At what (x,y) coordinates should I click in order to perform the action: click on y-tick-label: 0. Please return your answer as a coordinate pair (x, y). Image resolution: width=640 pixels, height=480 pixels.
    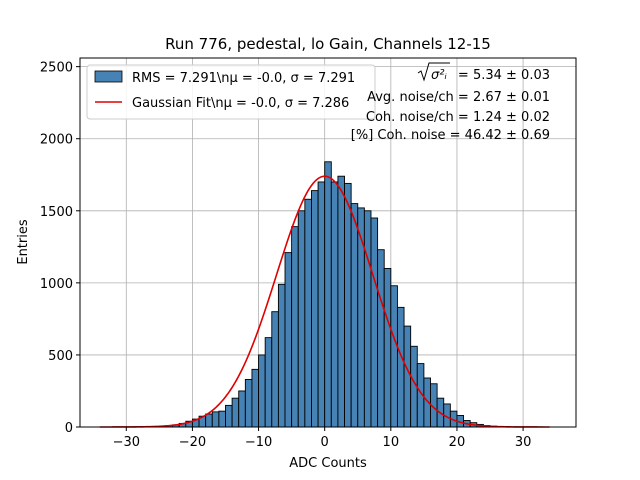
    Looking at the image, I should click on (69, 428).